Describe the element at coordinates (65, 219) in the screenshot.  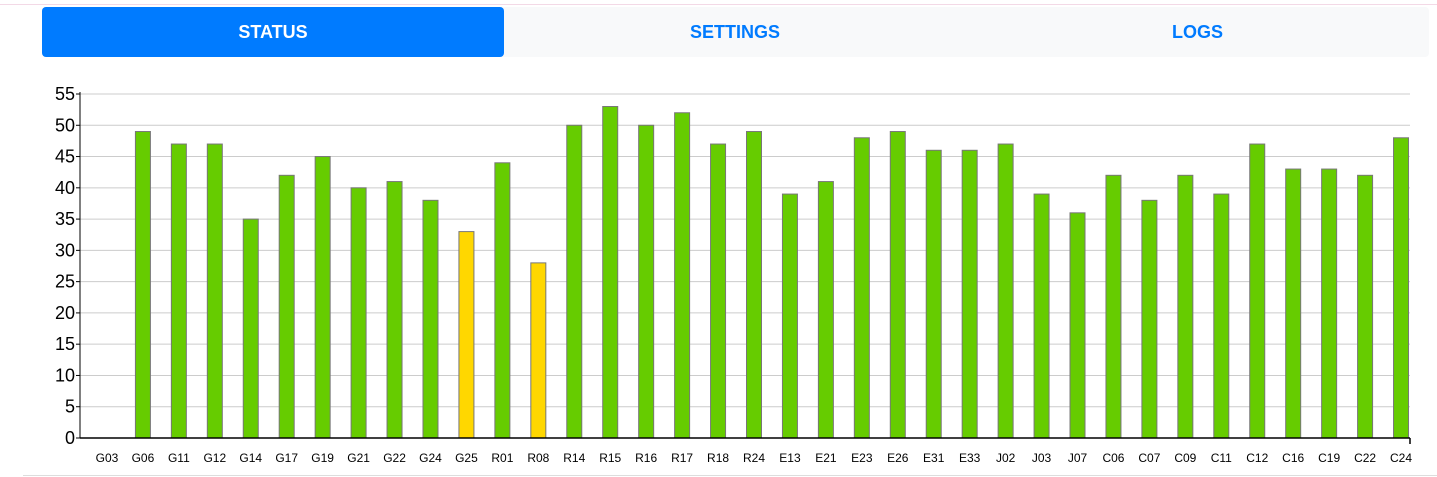
I see `y-tick-label: 35` at that location.